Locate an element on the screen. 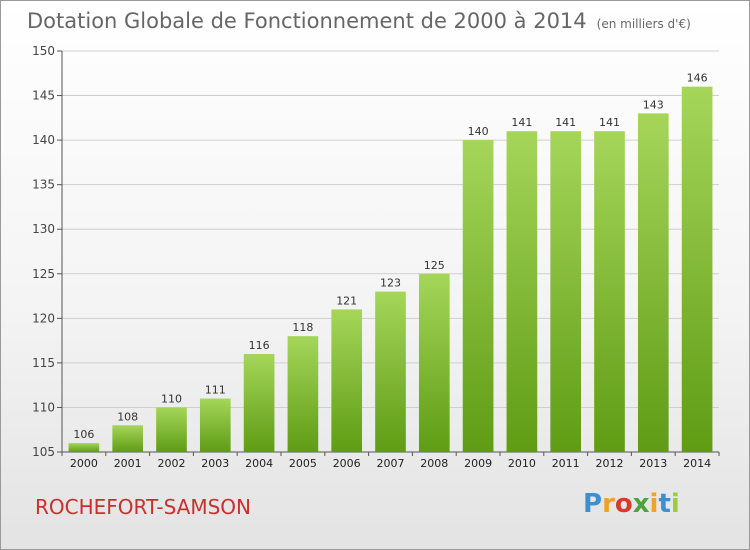 Image resolution: width=750 pixels, height=550 pixels. x-tick-label: 2011 is located at coordinates (566, 463).